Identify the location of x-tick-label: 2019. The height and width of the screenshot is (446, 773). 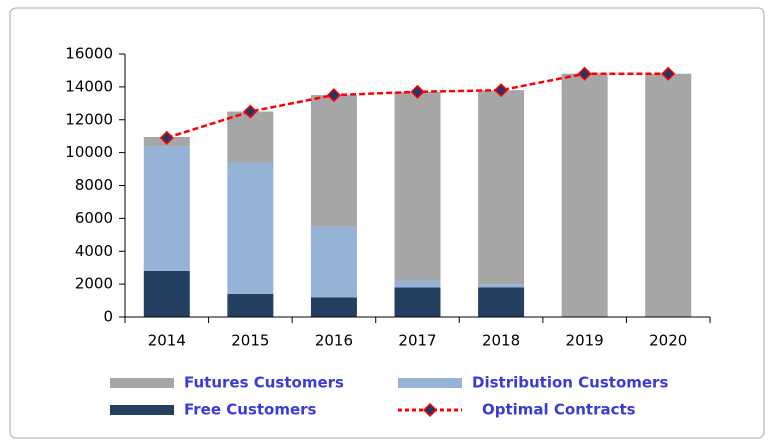
(585, 341).